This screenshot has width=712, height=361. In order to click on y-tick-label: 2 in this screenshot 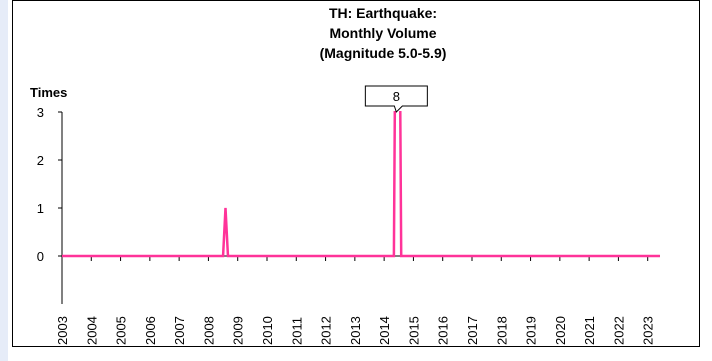, I will do `click(40, 160)`.